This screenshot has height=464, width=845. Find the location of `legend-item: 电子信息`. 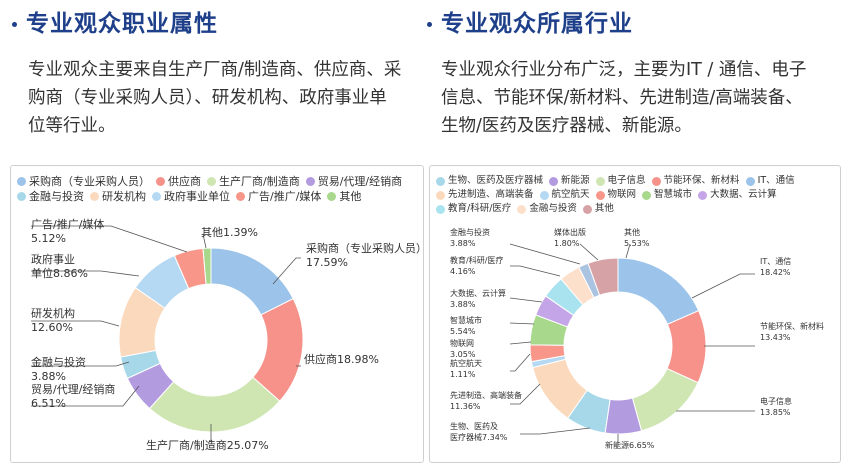

legend-item: 电子信息 is located at coordinates (620, 181).